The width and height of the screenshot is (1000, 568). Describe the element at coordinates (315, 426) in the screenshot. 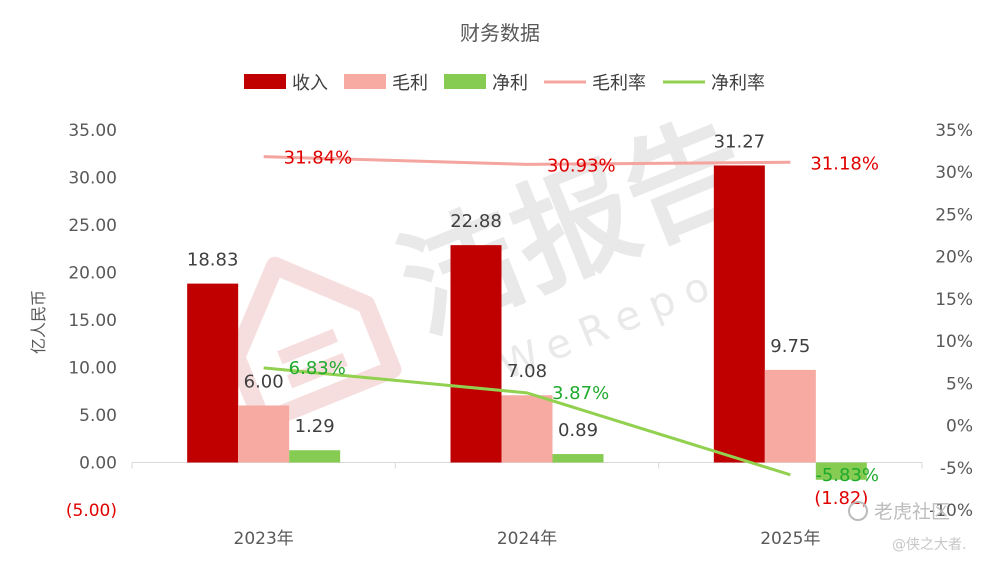

I see `bar-value-label: 1.29` at that location.